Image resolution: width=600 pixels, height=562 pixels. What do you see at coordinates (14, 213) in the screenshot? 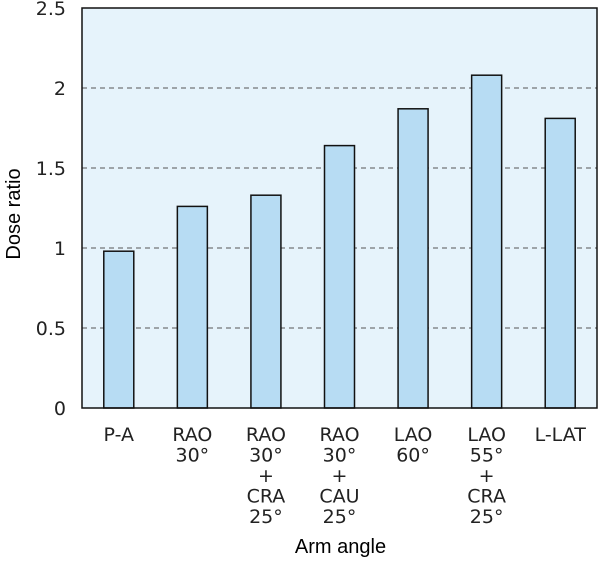
I see `y-axis-title: Dose ratio` at bounding box center [14, 213].